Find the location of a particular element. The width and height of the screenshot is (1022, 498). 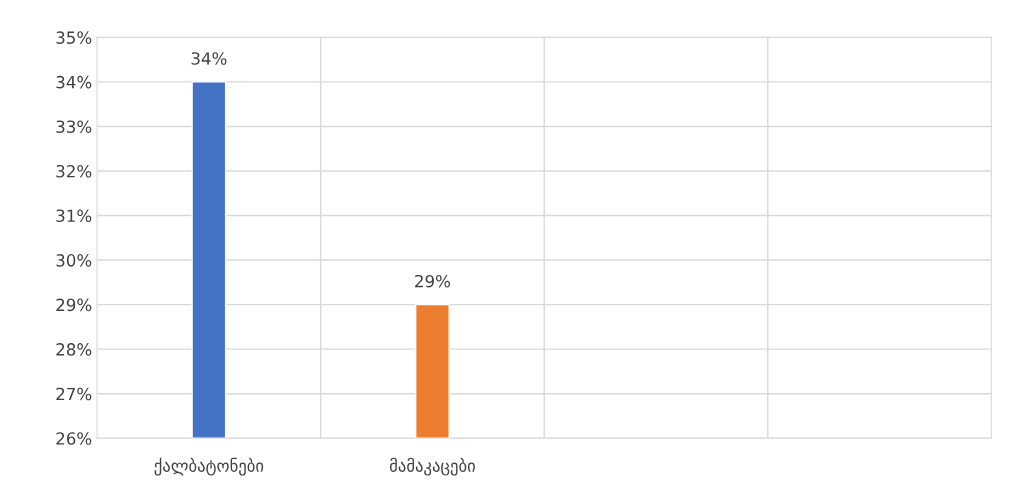

x-tick-label: ქალბატონები is located at coordinates (209, 466).